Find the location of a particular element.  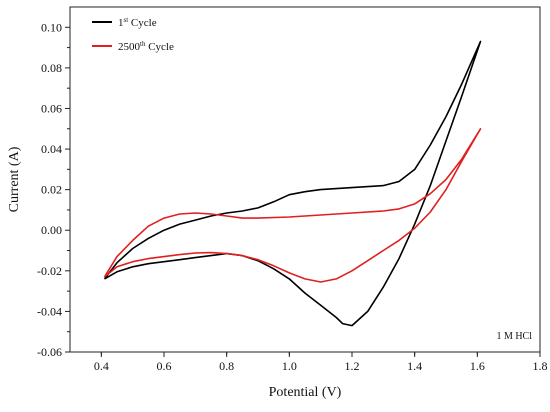

x-tick-label: 1.6 is located at coordinates (477, 366).